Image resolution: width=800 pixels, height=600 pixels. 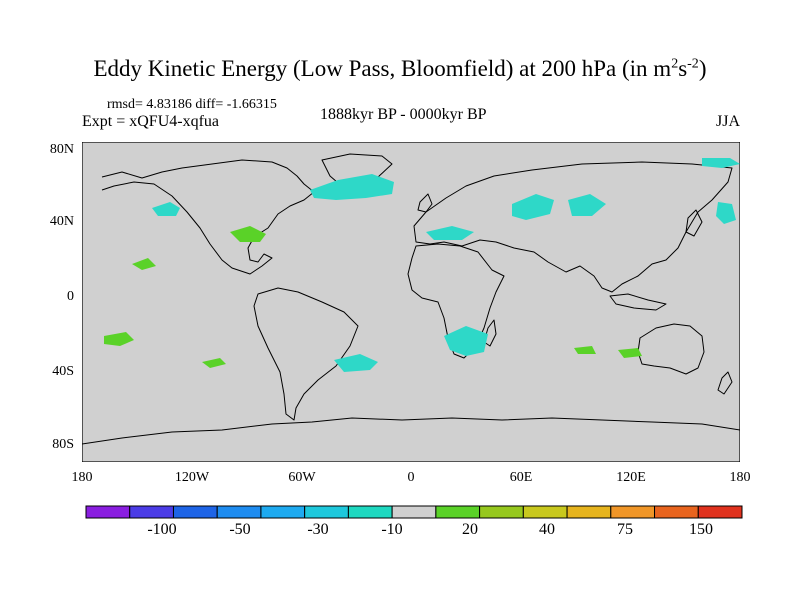 What do you see at coordinates (740, 477) in the screenshot?
I see `lon-tick-180e: 180` at bounding box center [740, 477].